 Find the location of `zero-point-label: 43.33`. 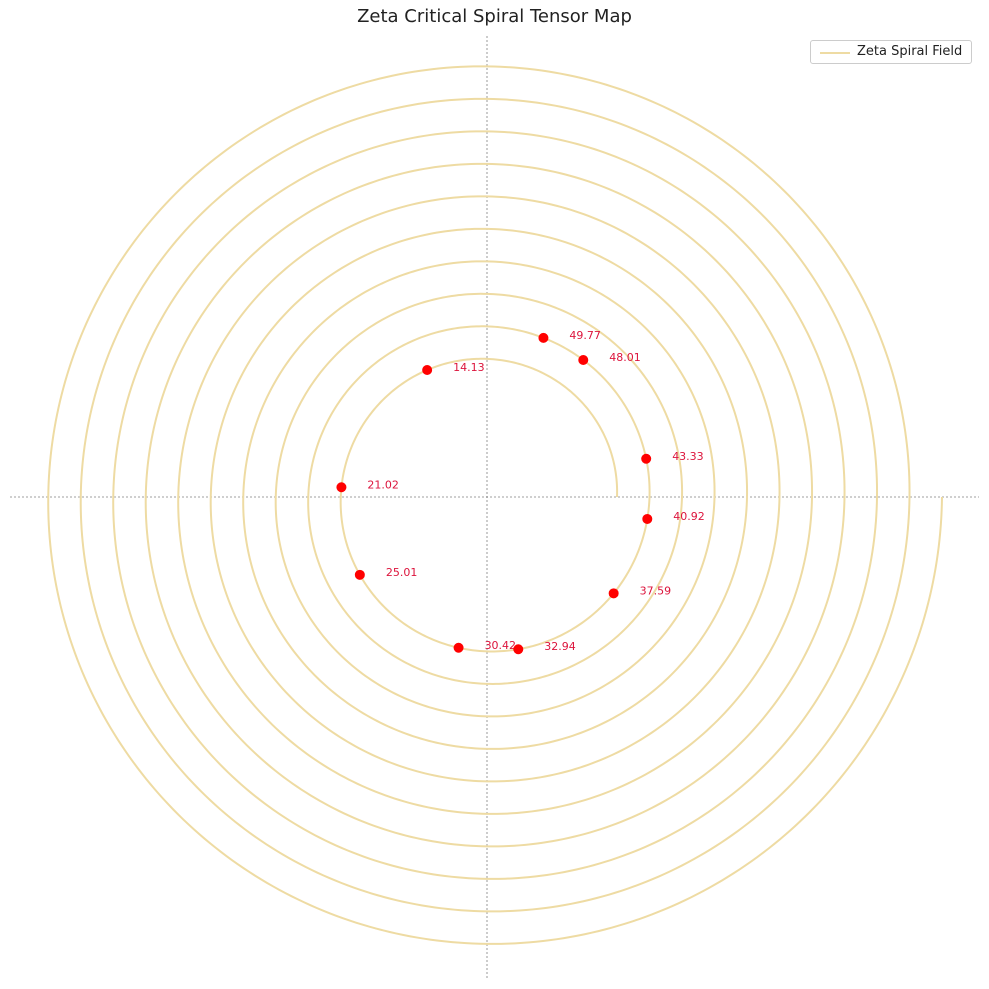

zero-point-label: 43.33 is located at coordinates (688, 456).